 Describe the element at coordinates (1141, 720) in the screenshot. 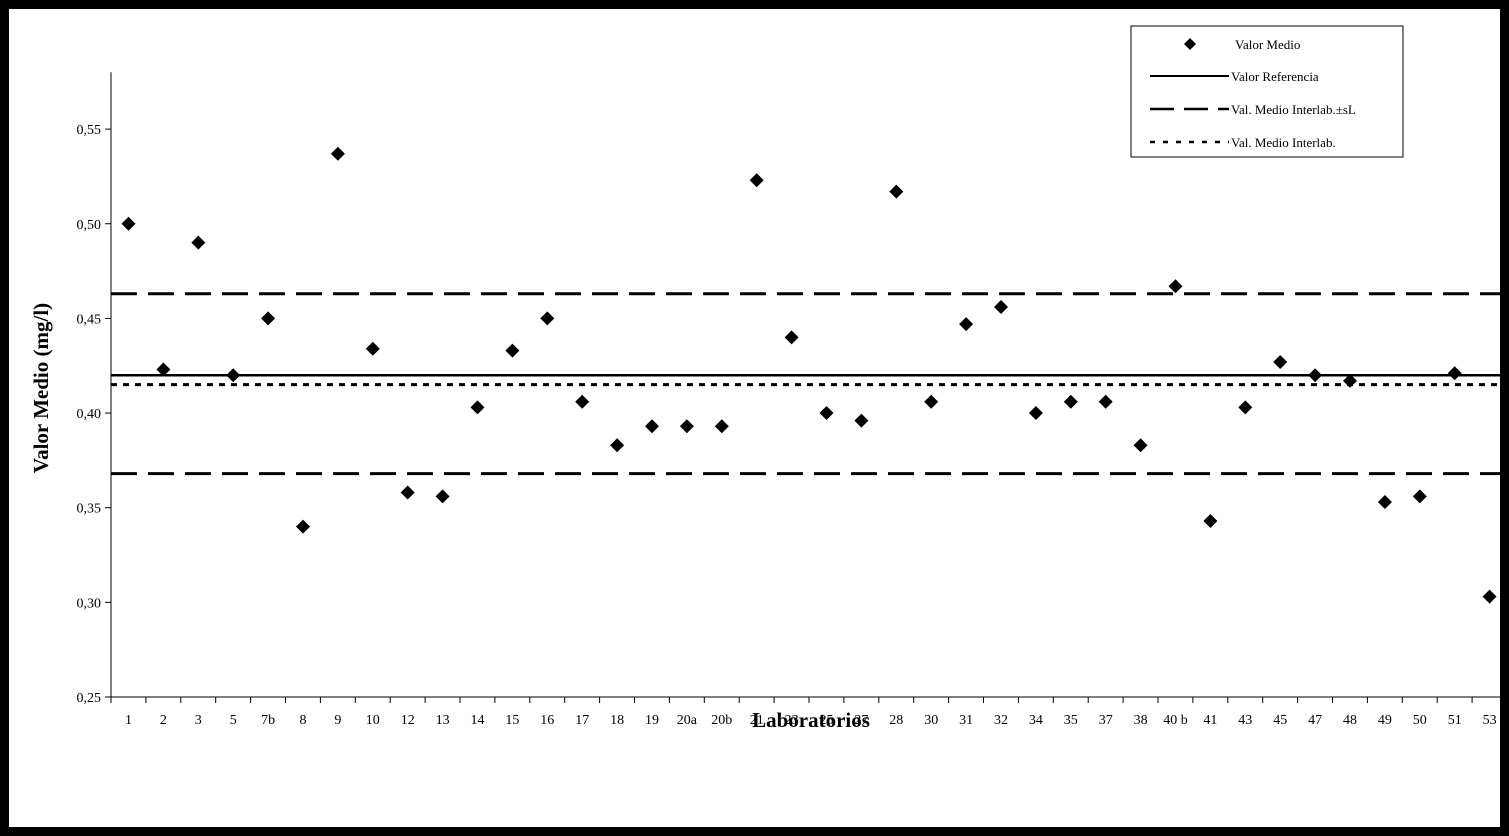

I see `x-tick-label: 38` at that location.